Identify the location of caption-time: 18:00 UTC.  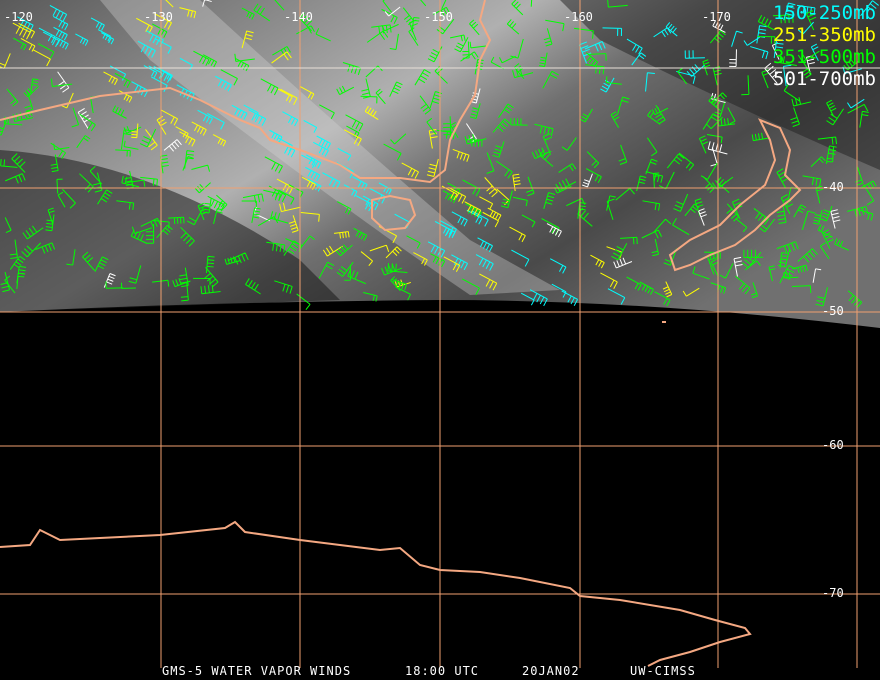
(442, 671).